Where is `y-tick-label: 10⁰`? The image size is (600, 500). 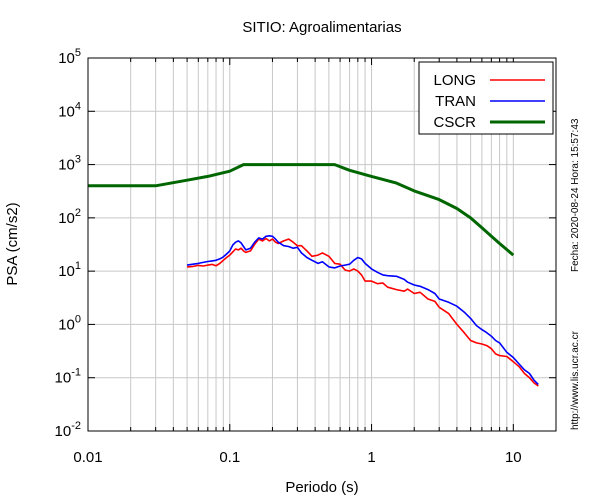
y-tick-label: 10⁰ is located at coordinates (69, 323).